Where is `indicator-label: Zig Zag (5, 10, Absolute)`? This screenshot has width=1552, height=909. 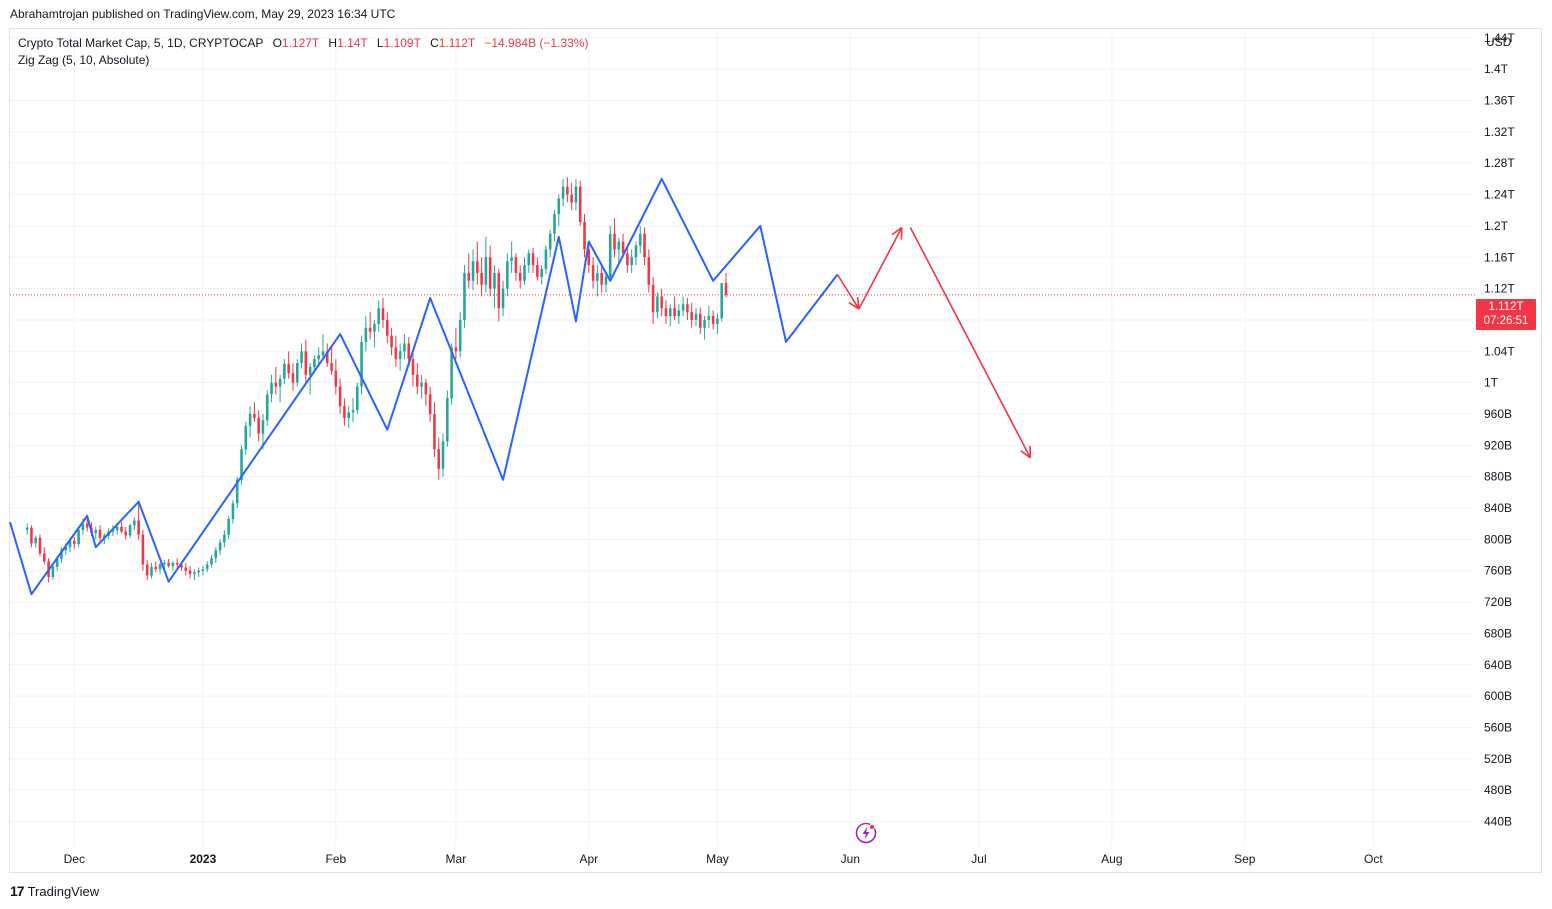 indicator-label: Zig Zag (5, 10, Absolute) is located at coordinates (84, 60).